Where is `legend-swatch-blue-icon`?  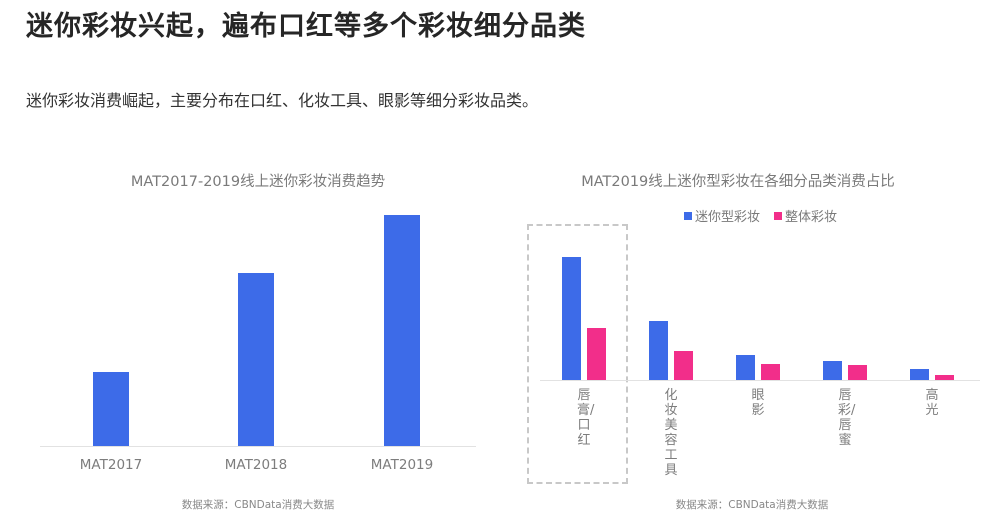 legend-swatch-blue-icon is located at coordinates (688, 215).